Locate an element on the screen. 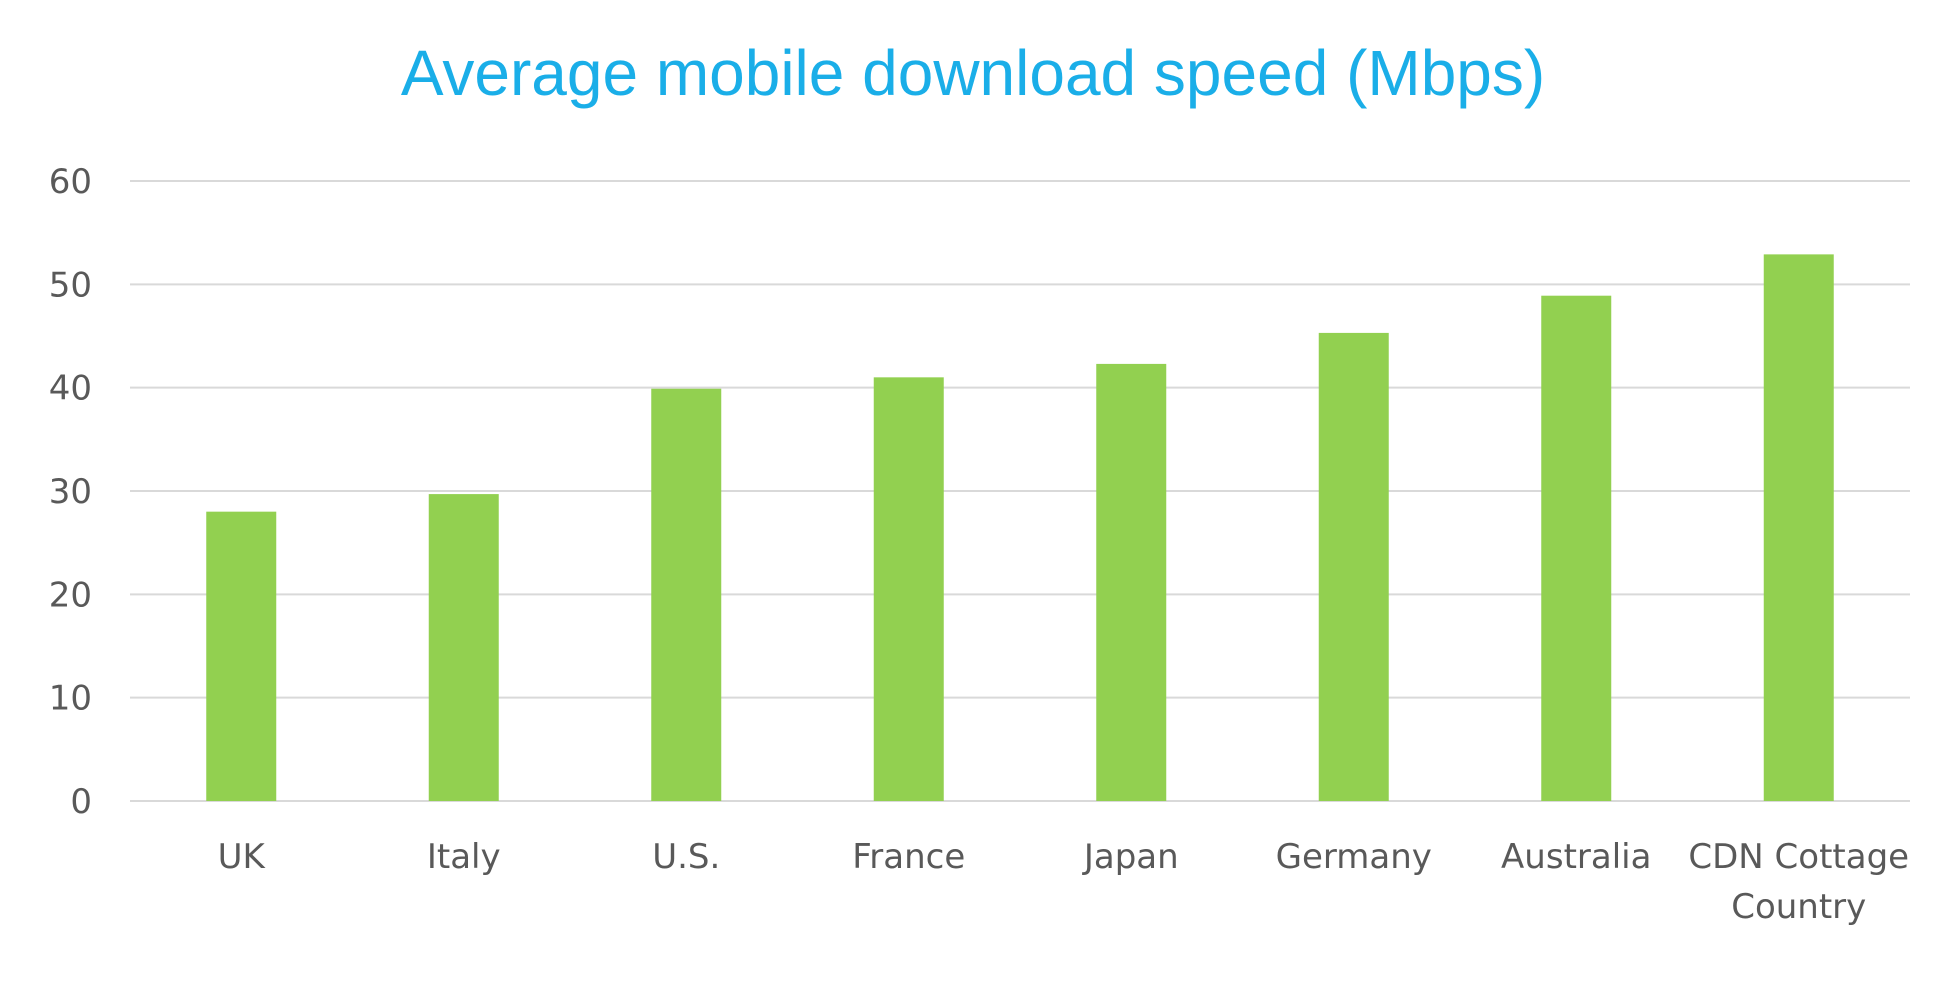 The width and height of the screenshot is (1946, 990). y-tick-label: 10 is located at coordinates (70, 699).